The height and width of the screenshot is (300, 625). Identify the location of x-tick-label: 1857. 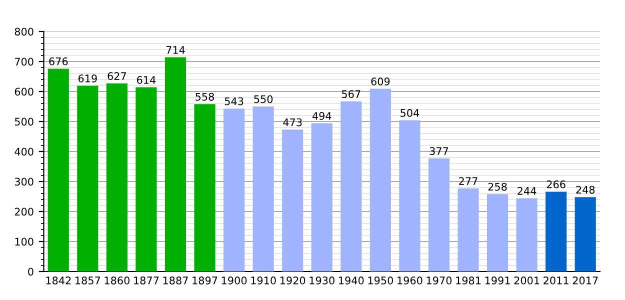
(88, 280).